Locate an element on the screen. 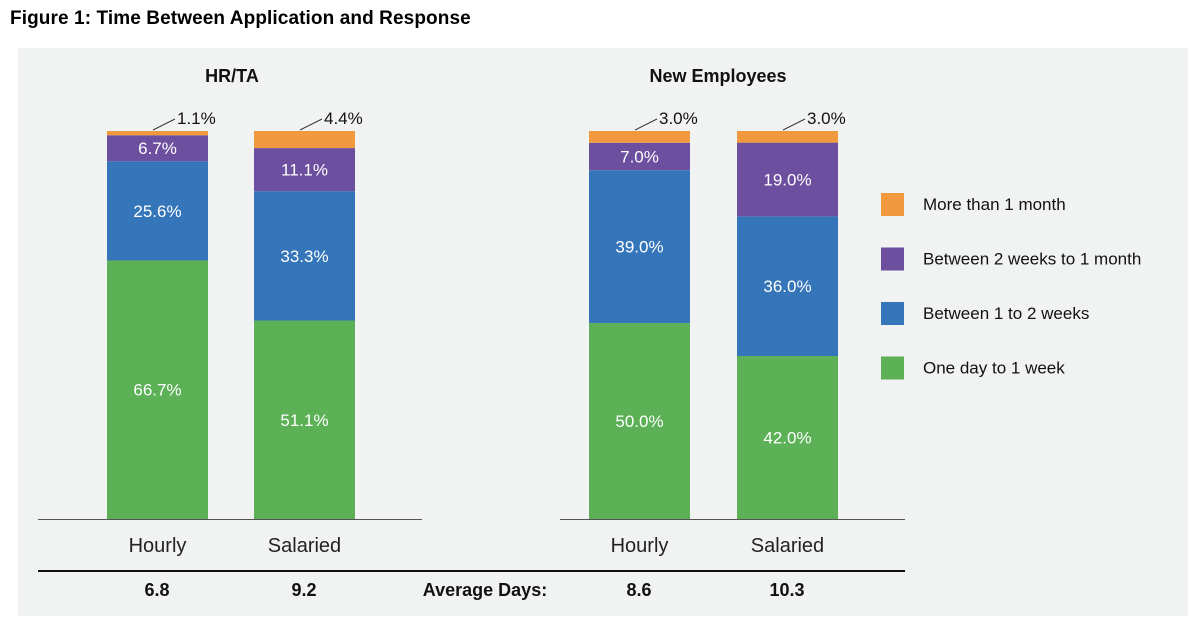  average-days-label: Average Days: is located at coordinates (485, 590).